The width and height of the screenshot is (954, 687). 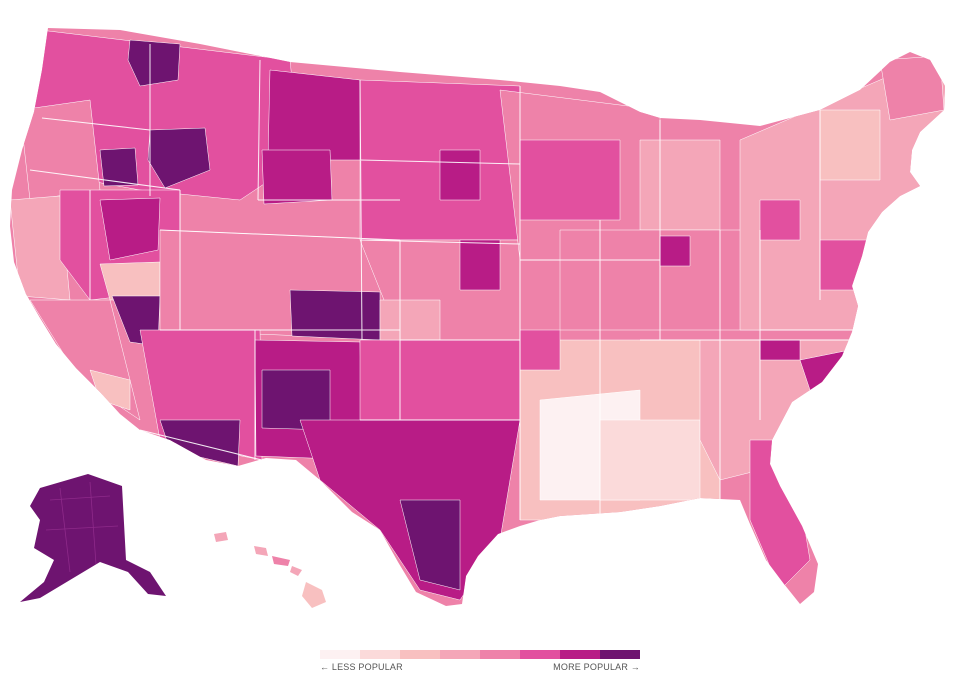 I want to click on alaska, so click(x=93, y=538).